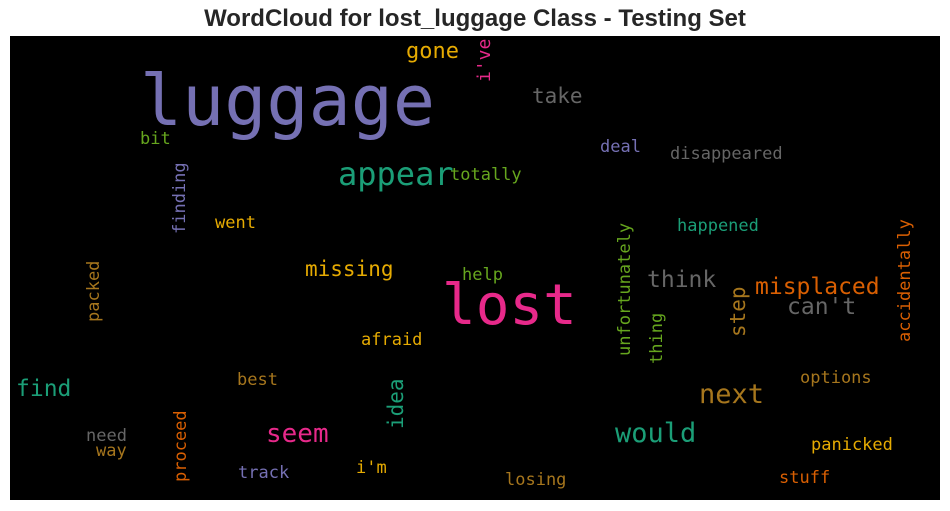 Image resolution: width=950 pixels, height=511 pixels. I want to click on word-im: i'm, so click(371, 468).